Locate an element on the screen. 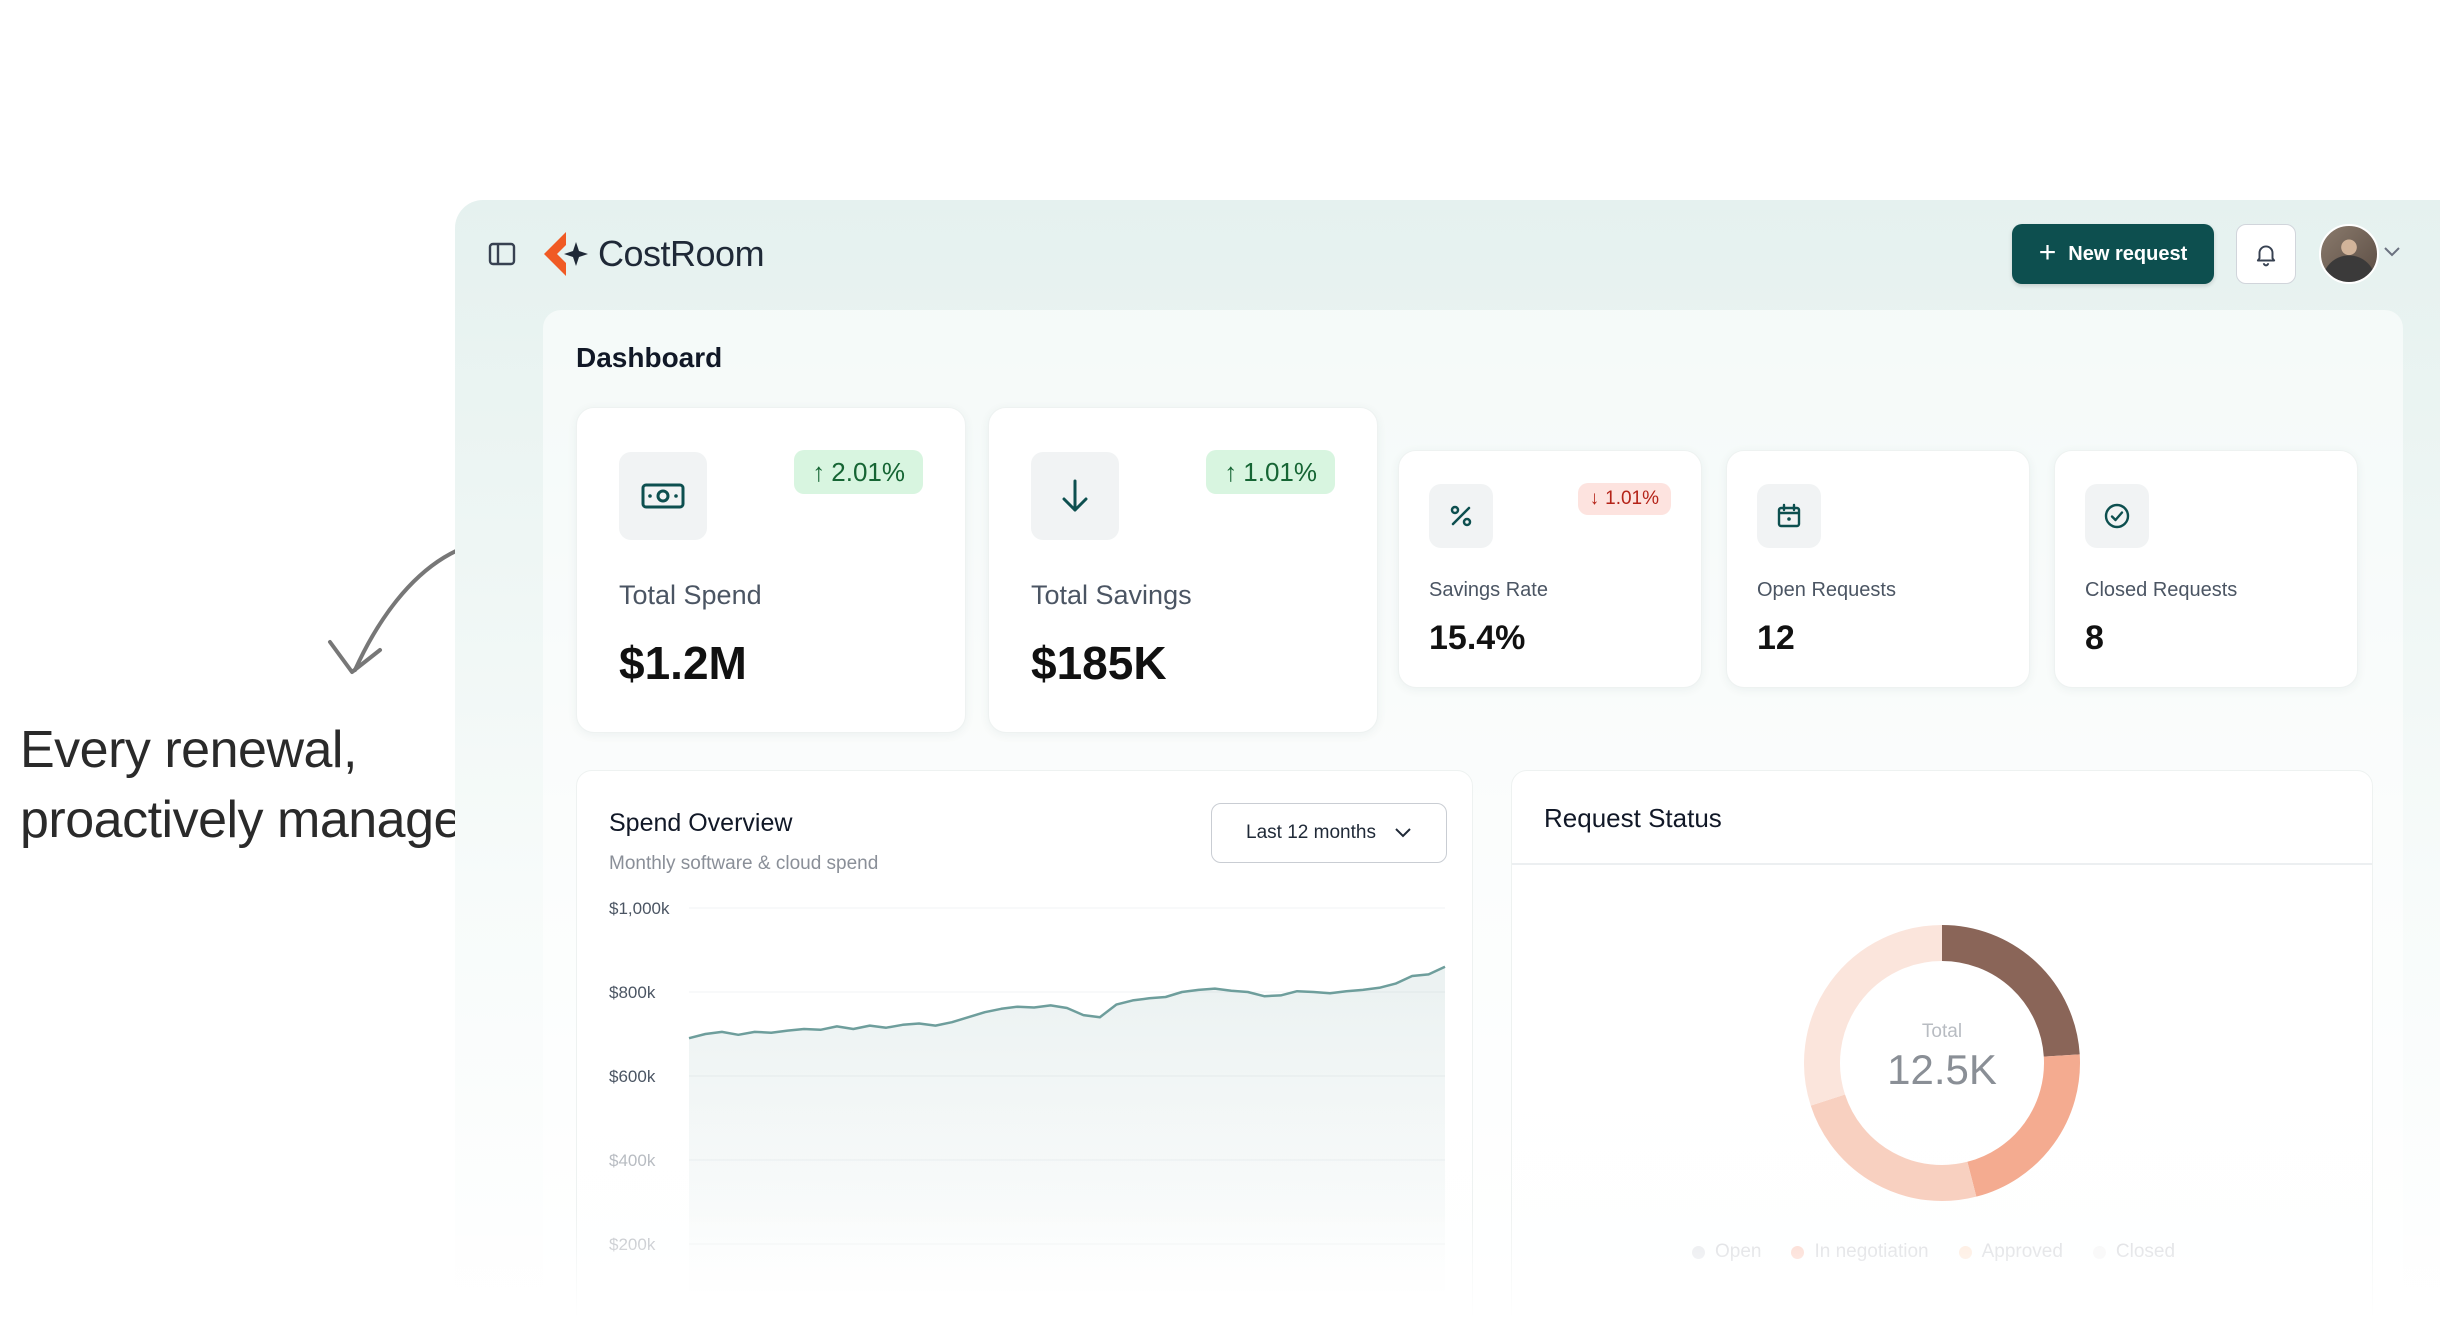  time-range-select: Last 12 months is located at coordinates (1329, 833).